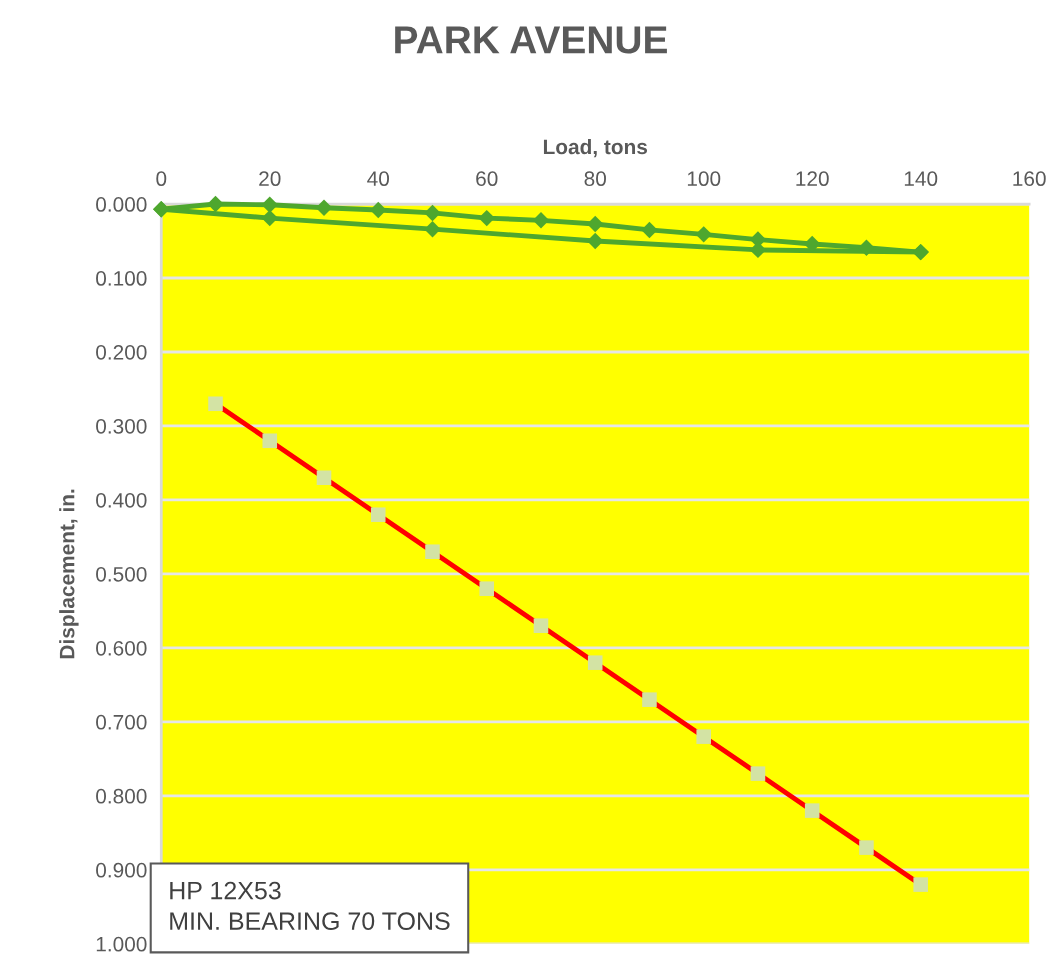 The width and height of the screenshot is (1061, 967). I want to click on y-tick-label: 0.600, so click(121, 648).